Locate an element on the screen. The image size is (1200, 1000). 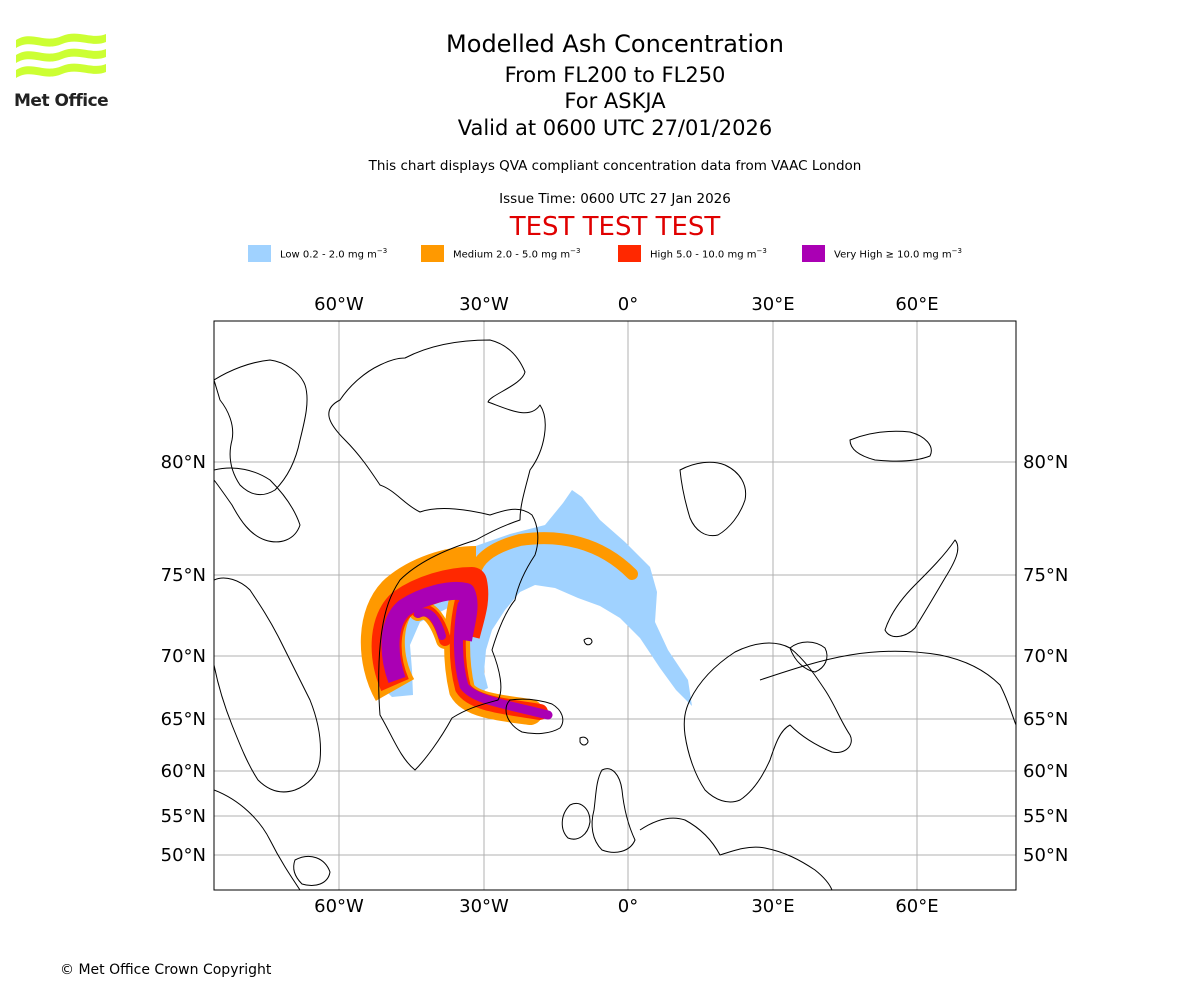
faroe-coast is located at coordinates (584, 741).